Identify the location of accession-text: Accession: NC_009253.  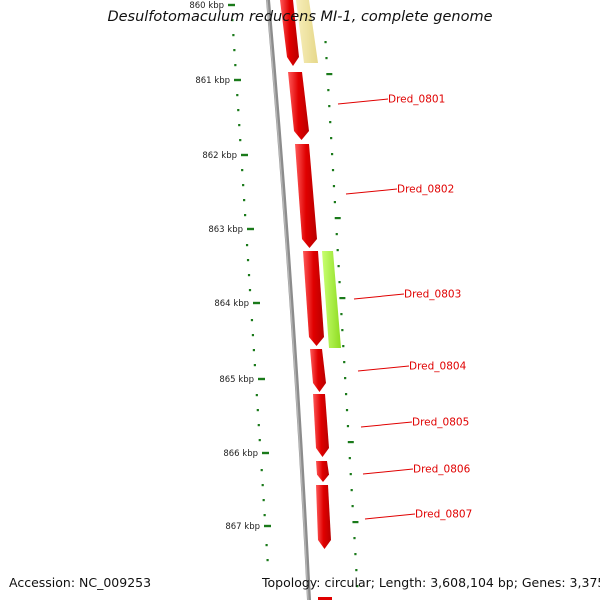
(80, 582).